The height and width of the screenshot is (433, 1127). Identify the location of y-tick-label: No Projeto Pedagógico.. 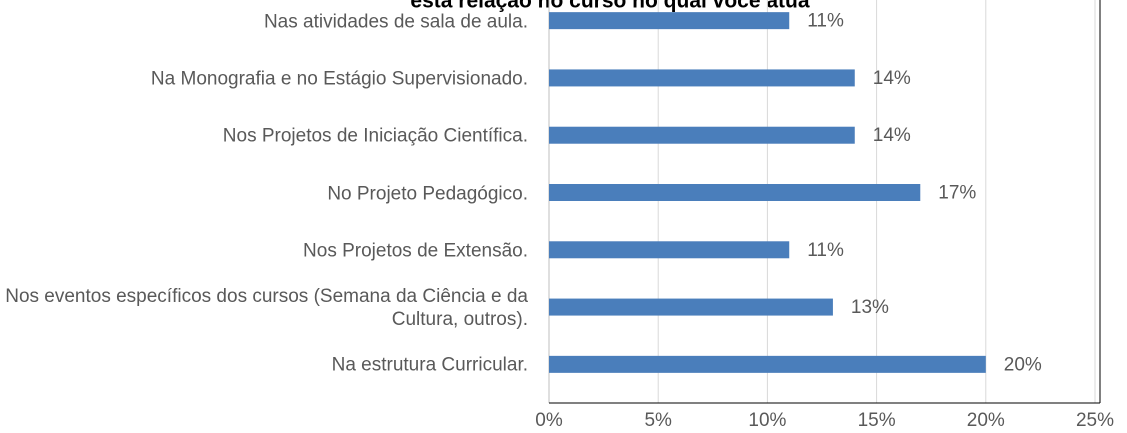
(427, 193).